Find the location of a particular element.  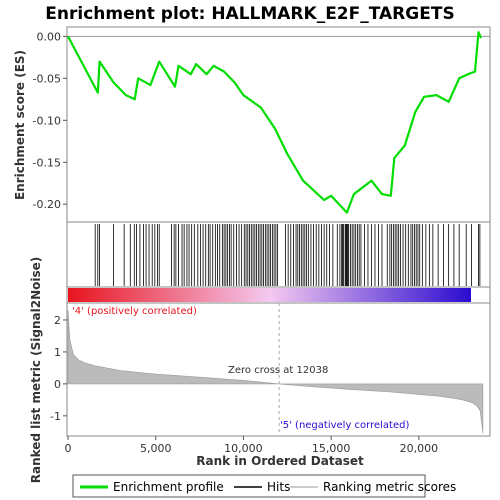

metric-y-axis-label: Ranked list metric (Signal2Noise) is located at coordinates (36, 370).